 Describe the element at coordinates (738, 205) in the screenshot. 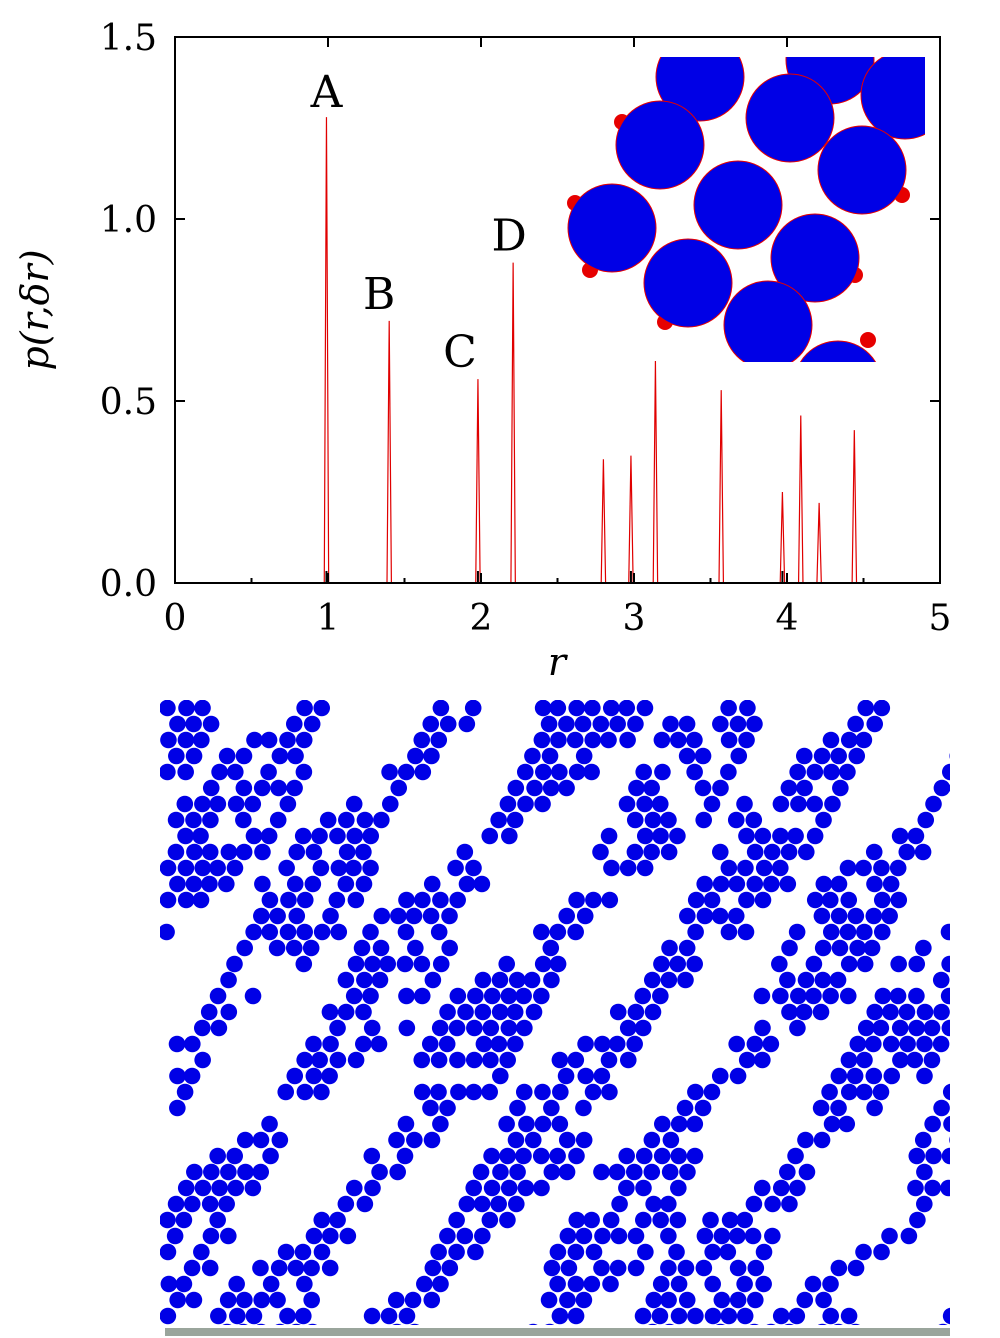

I see `large-particle` at that location.